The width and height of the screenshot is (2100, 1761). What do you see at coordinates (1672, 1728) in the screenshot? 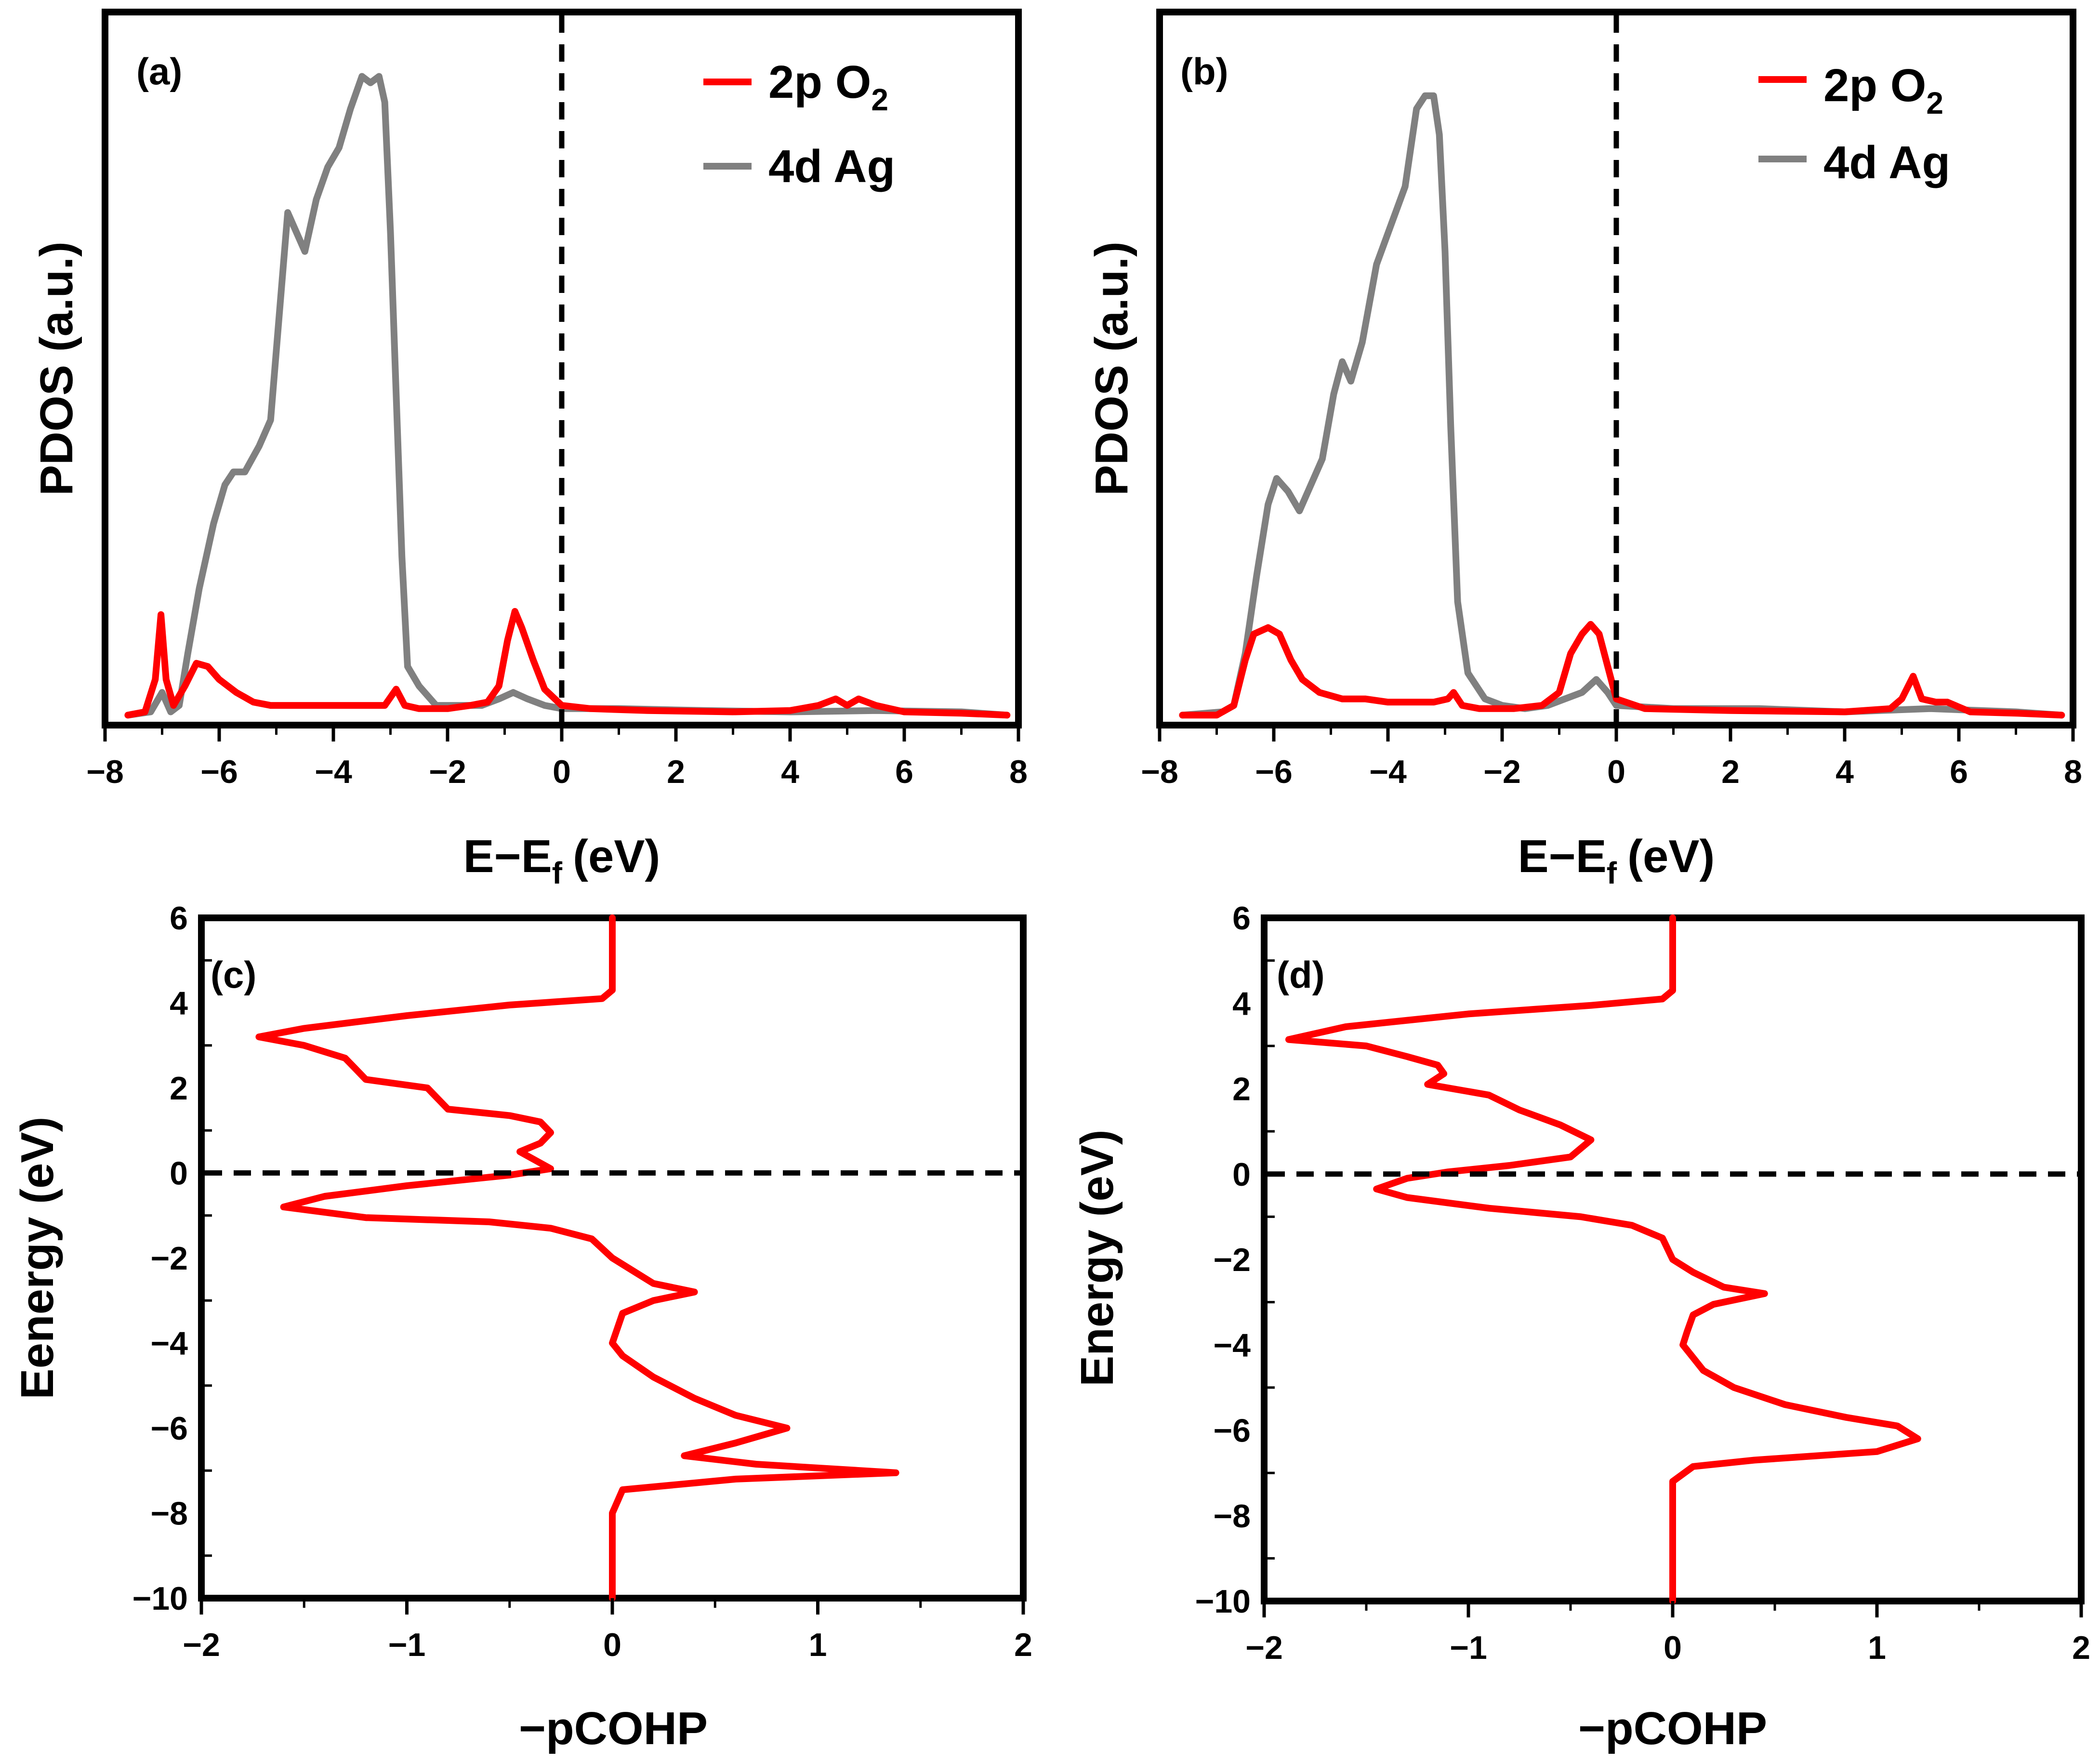
I see `panel-d-x-label: −pCOHP` at bounding box center [1672, 1728].